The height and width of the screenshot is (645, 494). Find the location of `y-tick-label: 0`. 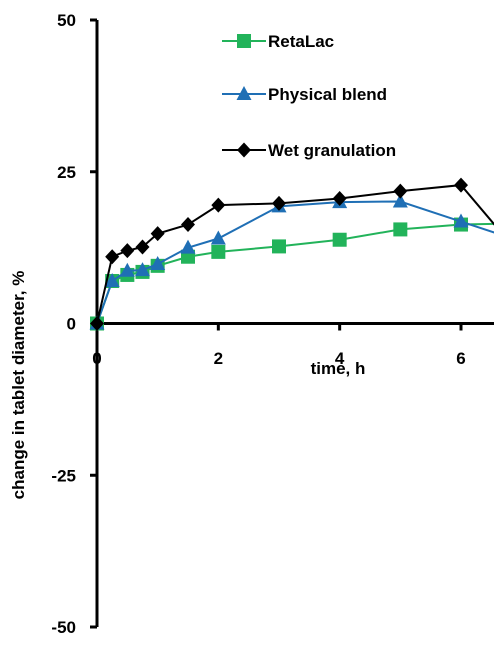

y-tick-label: 0 is located at coordinates (71, 324).